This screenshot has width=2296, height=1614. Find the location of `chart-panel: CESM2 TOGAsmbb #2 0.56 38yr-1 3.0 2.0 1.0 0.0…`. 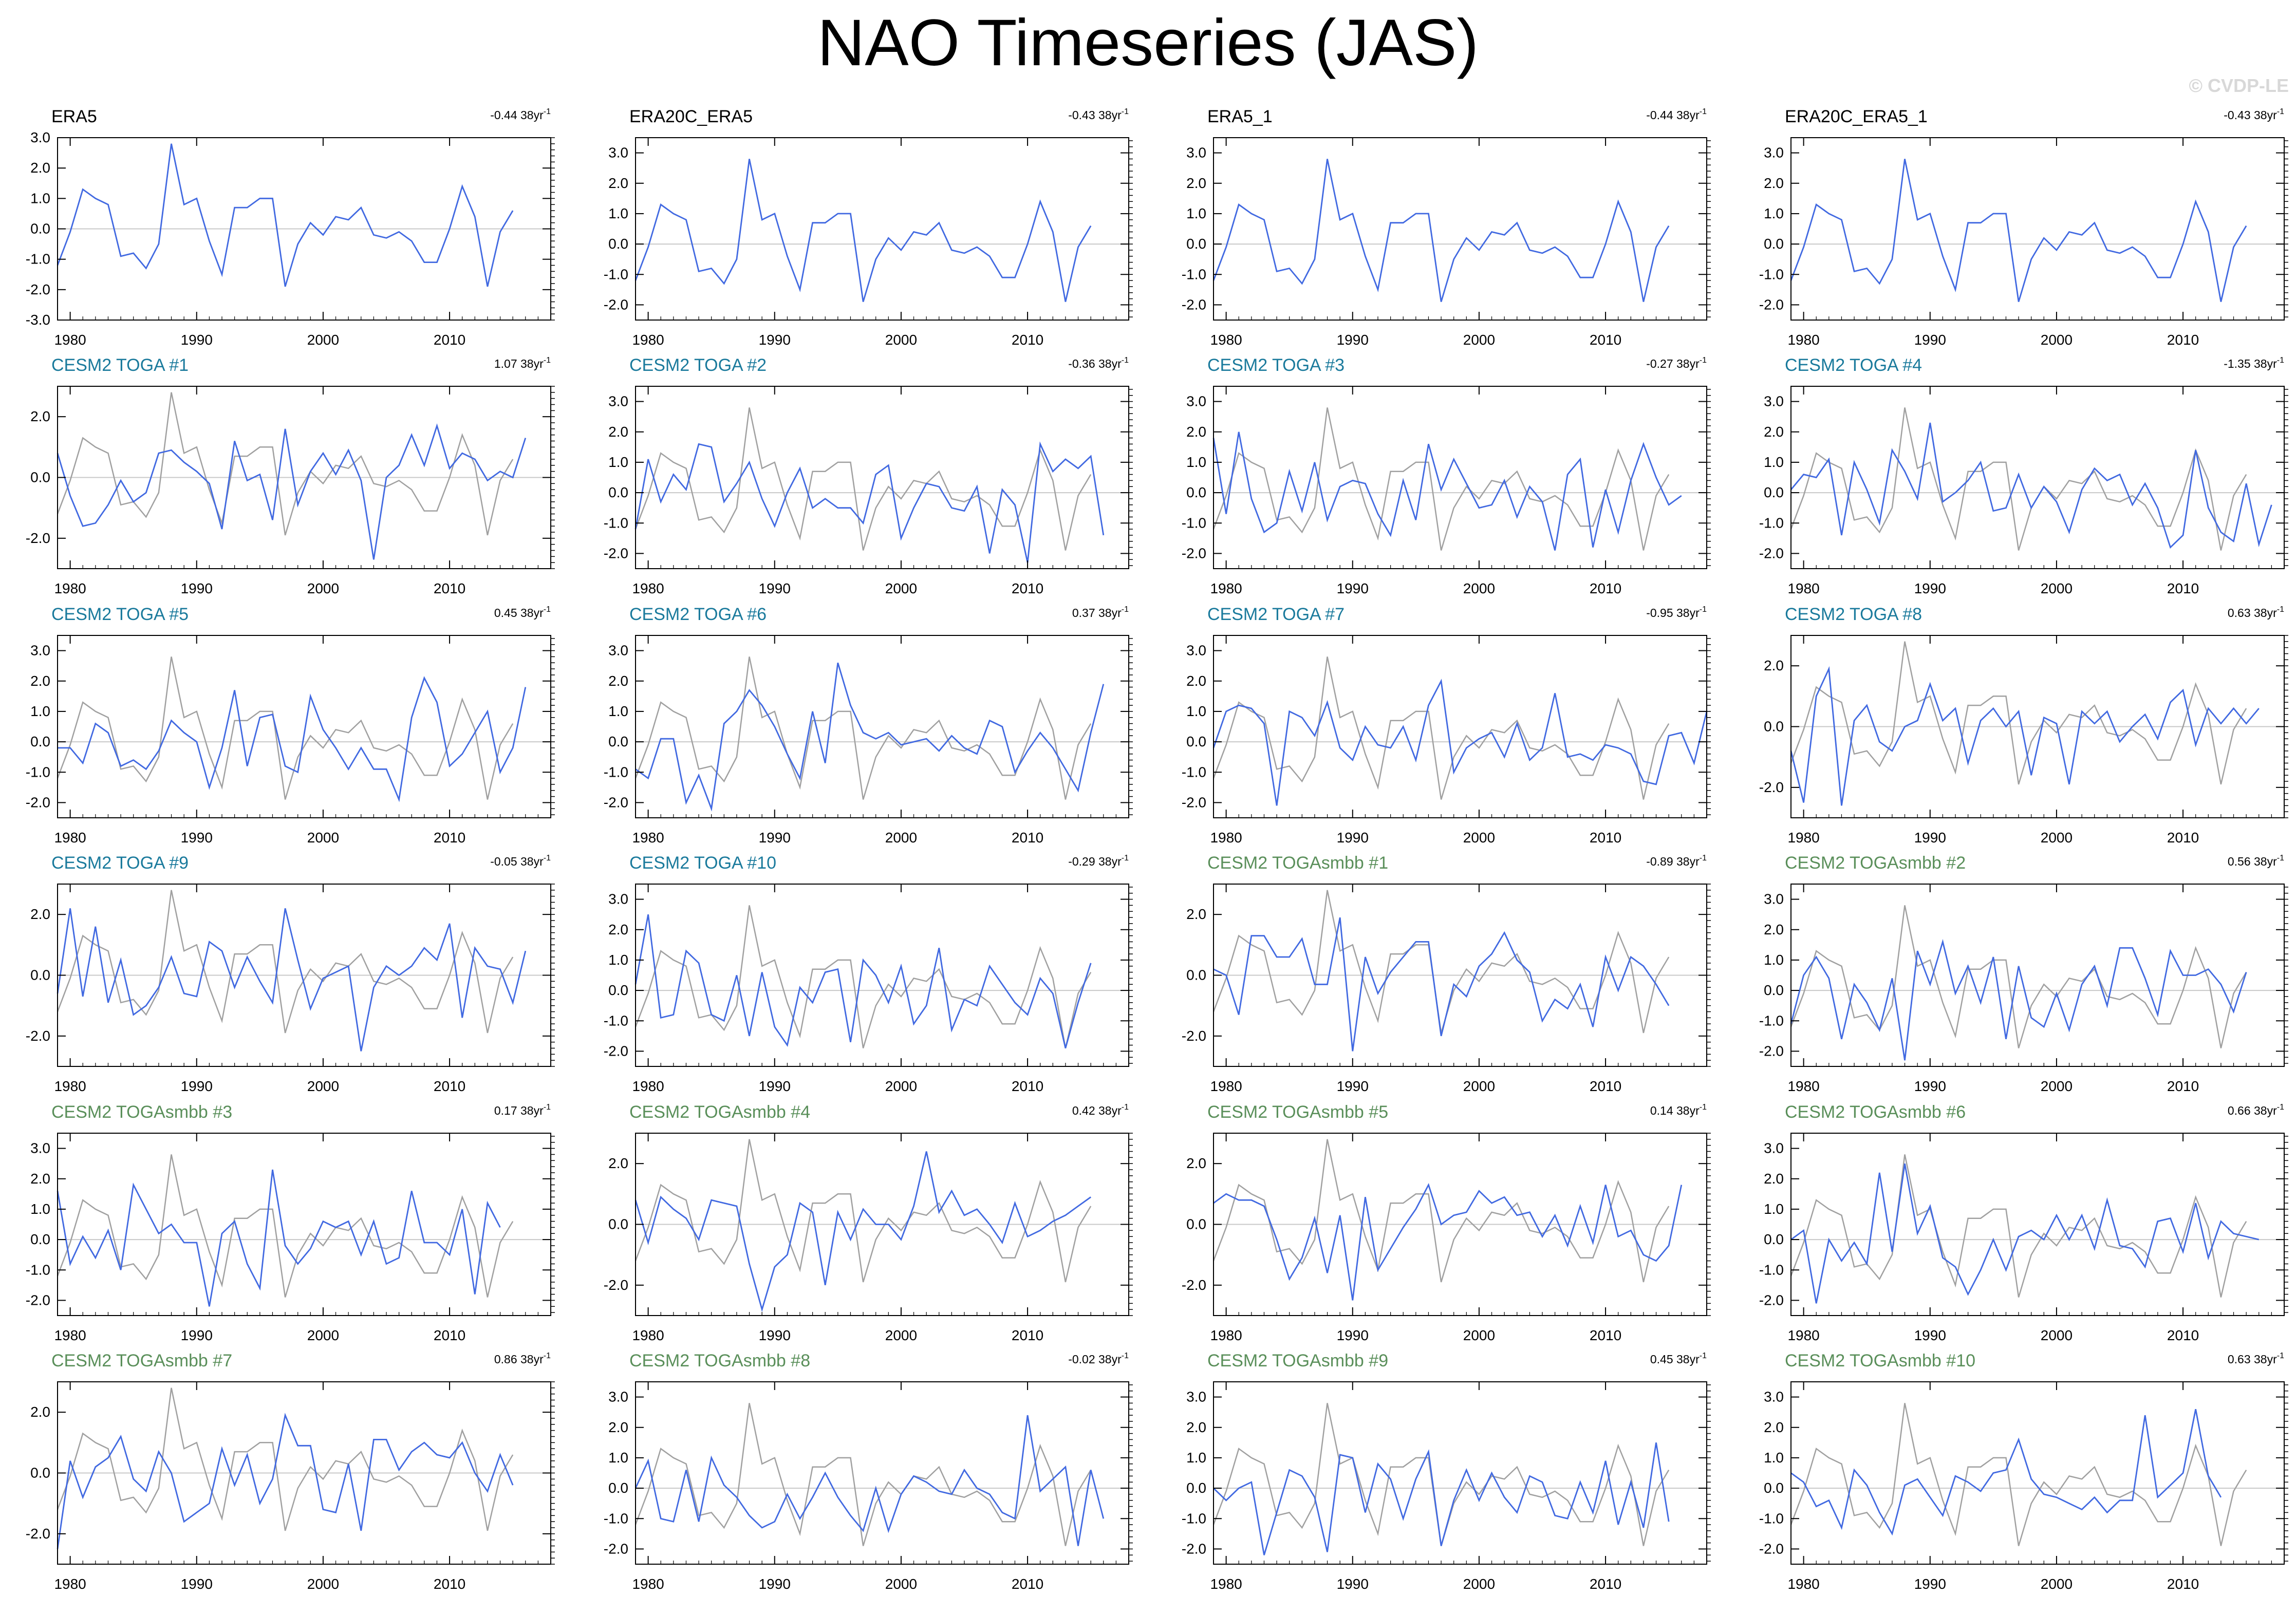

chart-panel: CESM2 TOGAsmbb #2 0.56 38yr-1 3.0 2.0 1.0 0.0… is located at coordinates (2023, 973).